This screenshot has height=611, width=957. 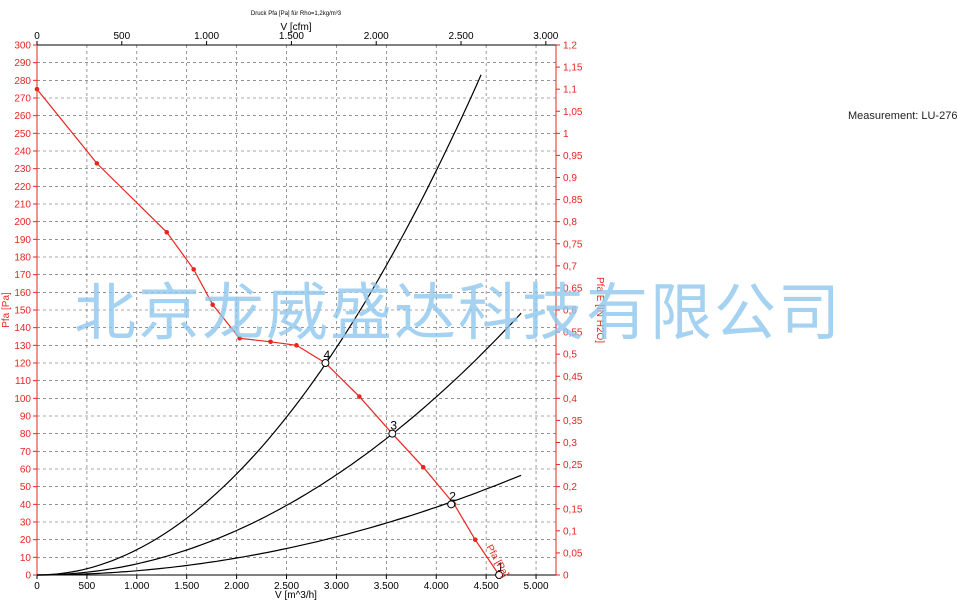 I want to click on y-tick-label: 280, so click(x=22, y=81).